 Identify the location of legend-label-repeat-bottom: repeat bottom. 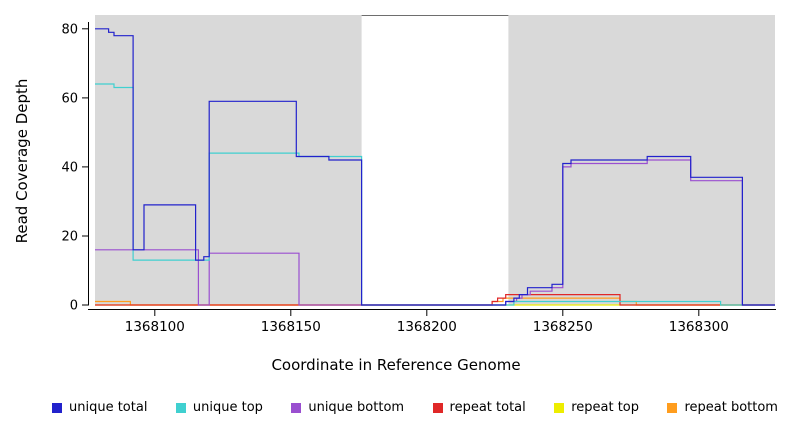
(731, 407).